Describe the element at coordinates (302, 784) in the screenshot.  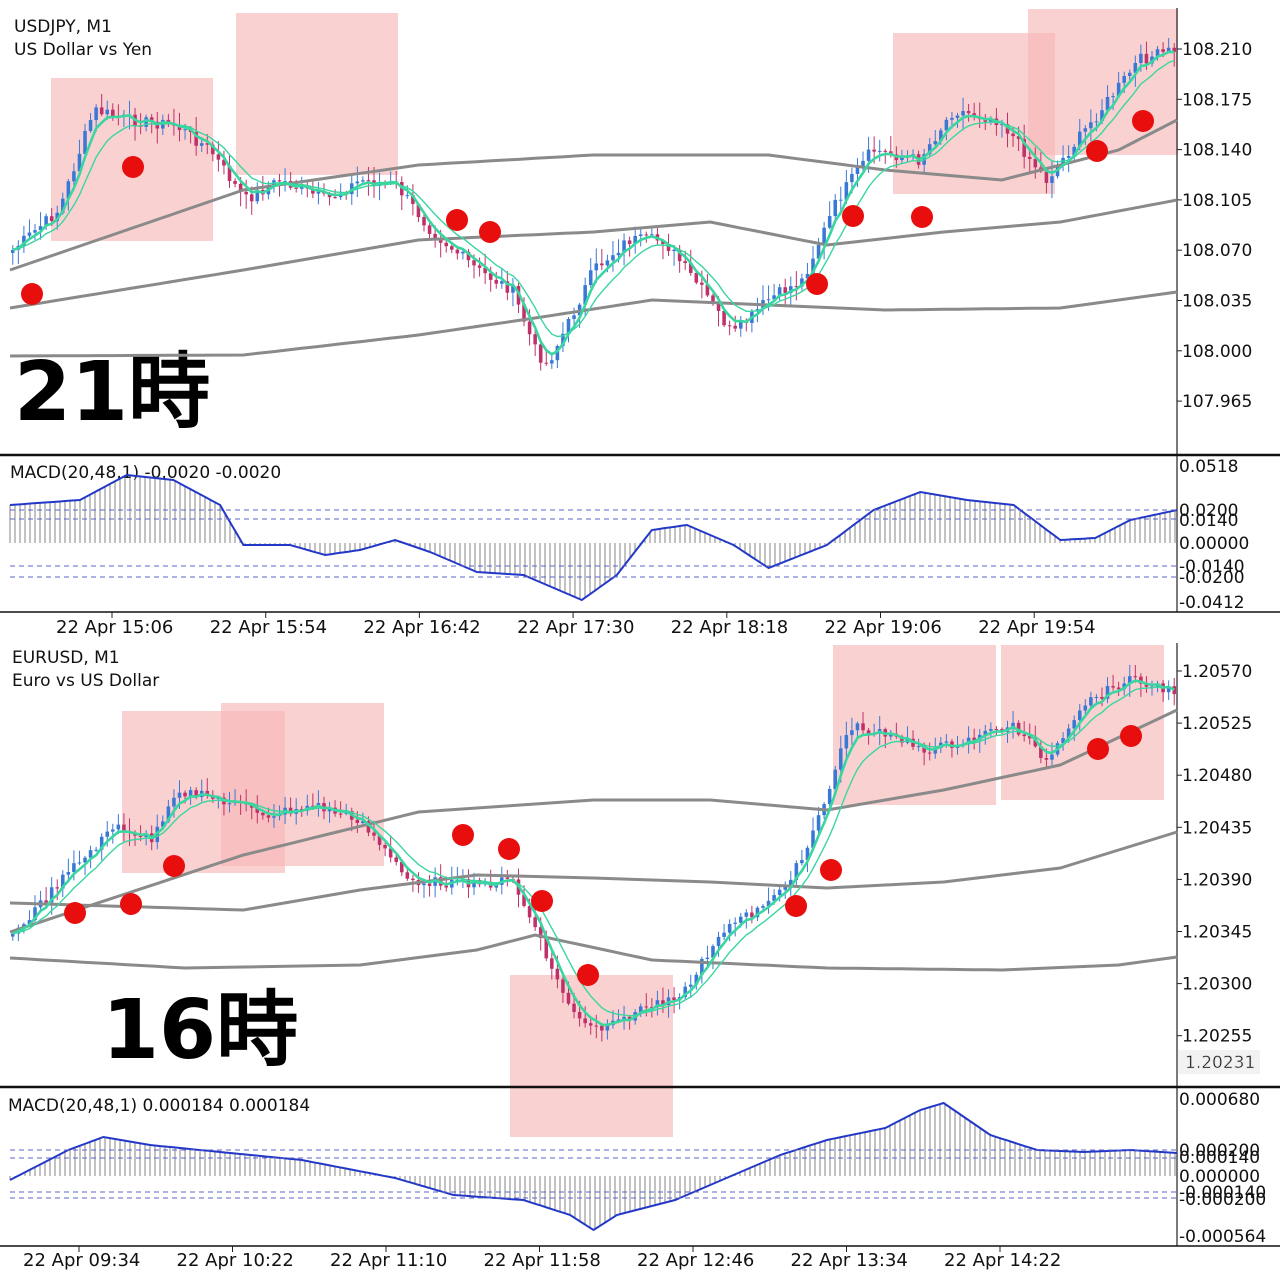
I see `eurusd-highlight-box` at that location.